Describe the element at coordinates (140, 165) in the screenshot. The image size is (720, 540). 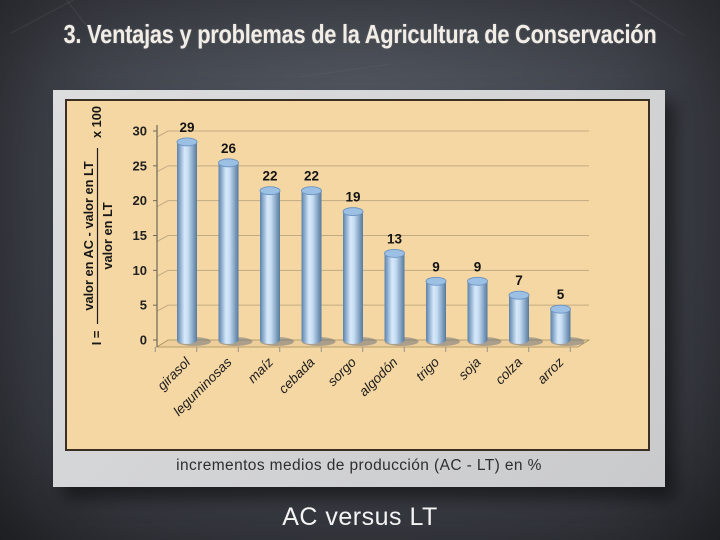
I see `ytick-label: 25` at that location.